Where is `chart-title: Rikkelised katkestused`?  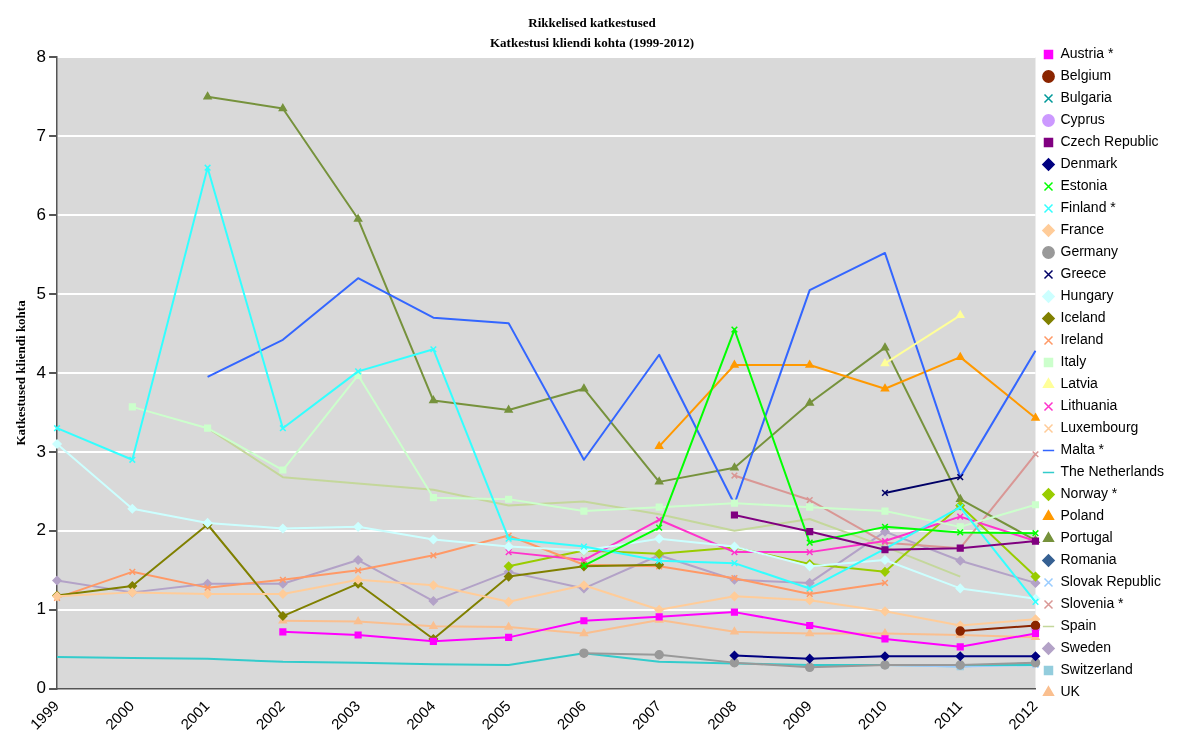 chart-title: Rikkelised katkestused is located at coordinates (592, 23).